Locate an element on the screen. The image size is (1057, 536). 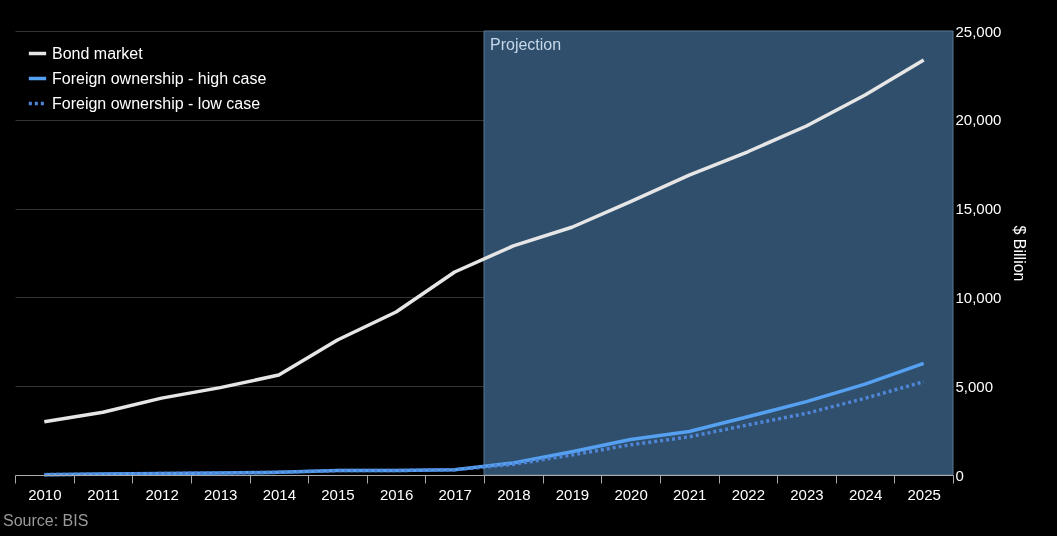
x-tick-label: 2014 is located at coordinates (279, 494).